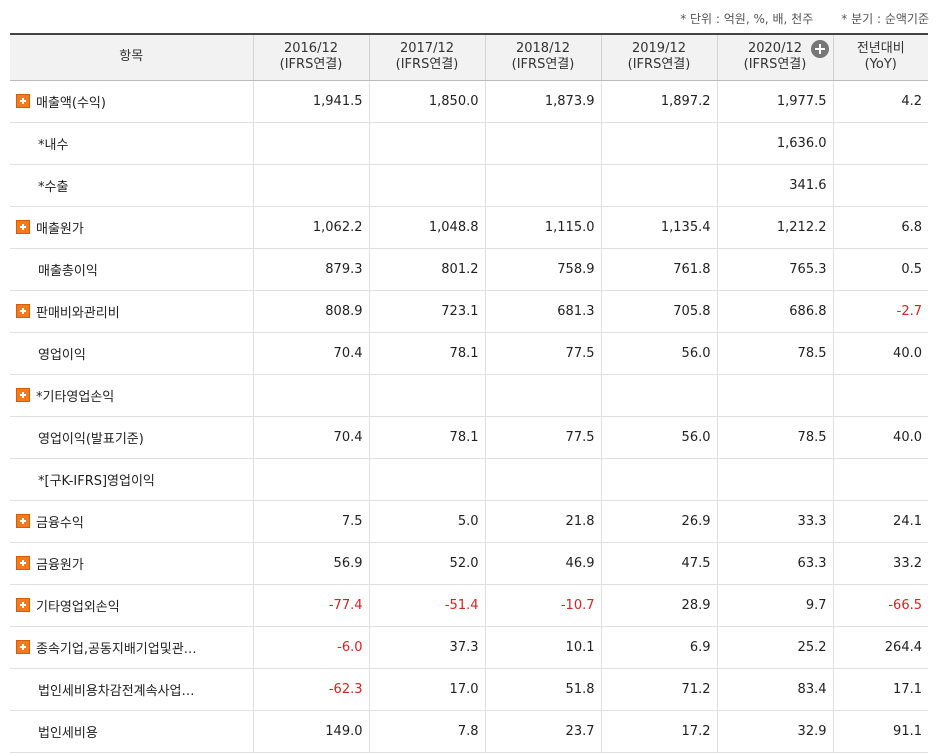 The height and width of the screenshot is (753, 947). I want to click on value-cell: 705.8, so click(658, 311).